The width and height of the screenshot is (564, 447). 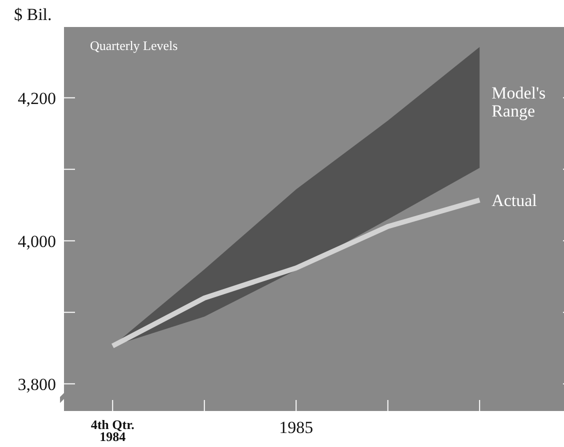 What do you see at coordinates (134, 45) in the screenshot?
I see `annotation: Quarterly Levels` at bounding box center [134, 45].